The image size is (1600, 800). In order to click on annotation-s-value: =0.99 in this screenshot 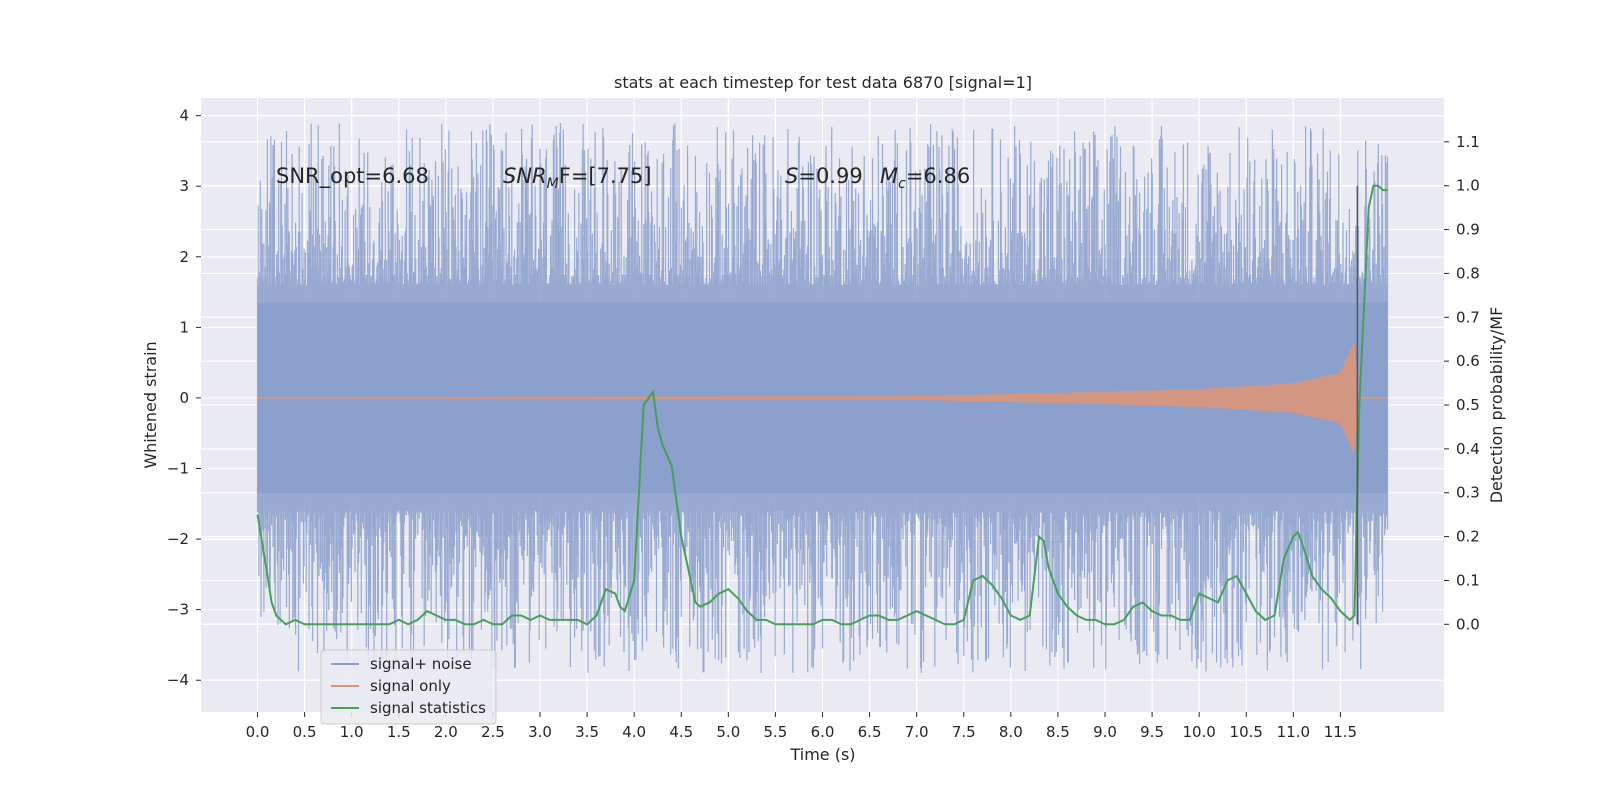, I will do `click(830, 176)`.